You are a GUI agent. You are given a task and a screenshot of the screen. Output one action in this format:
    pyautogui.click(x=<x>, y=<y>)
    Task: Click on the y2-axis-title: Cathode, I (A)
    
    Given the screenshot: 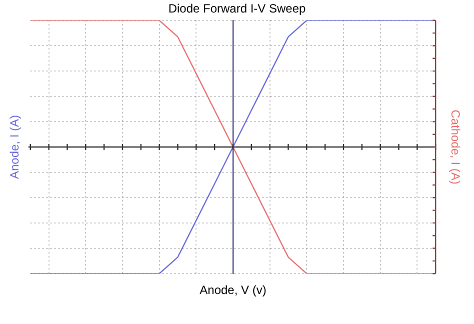 What is the action you would take?
    pyautogui.click(x=455, y=147)
    